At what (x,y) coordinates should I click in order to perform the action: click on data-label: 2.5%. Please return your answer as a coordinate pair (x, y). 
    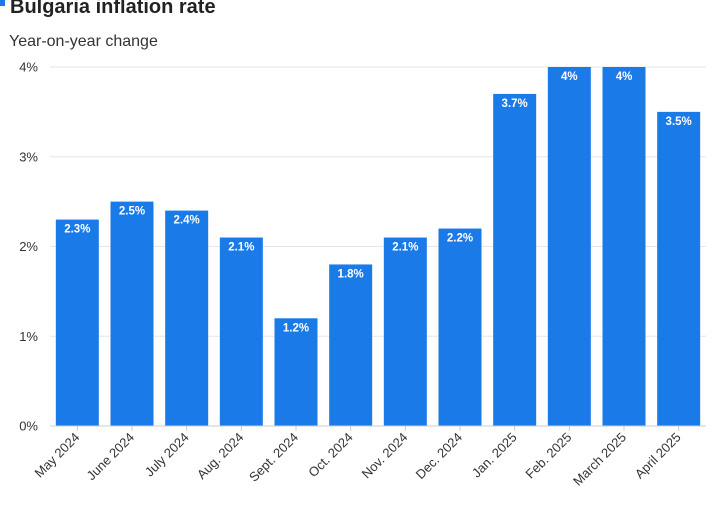
    Looking at the image, I should click on (132, 212).